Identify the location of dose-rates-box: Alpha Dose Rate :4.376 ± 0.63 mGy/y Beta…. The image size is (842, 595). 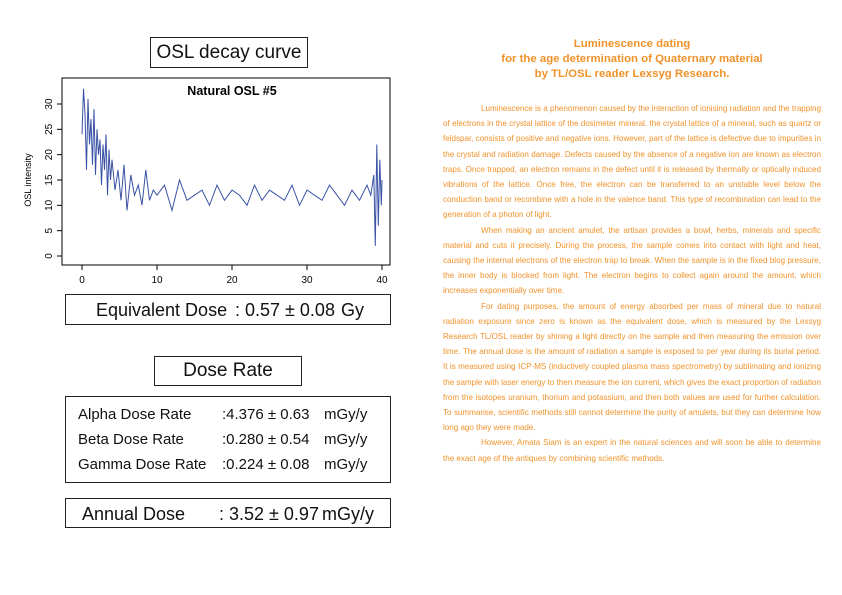
(228, 439).